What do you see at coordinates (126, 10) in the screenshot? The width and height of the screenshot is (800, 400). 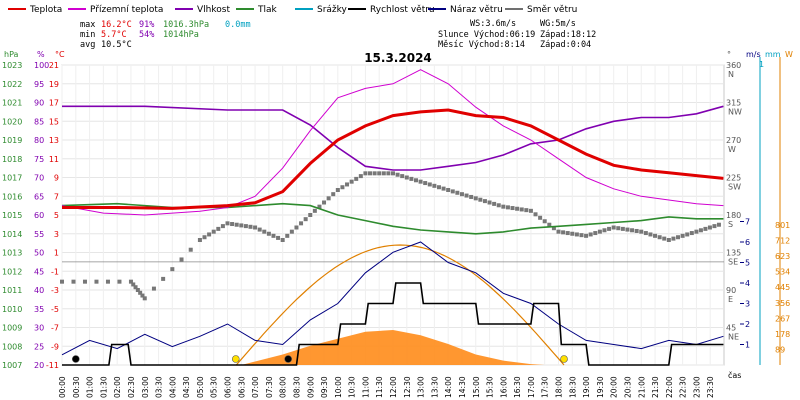 I see `legend-label: Přízemní teplota` at bounding box center [126, 10].